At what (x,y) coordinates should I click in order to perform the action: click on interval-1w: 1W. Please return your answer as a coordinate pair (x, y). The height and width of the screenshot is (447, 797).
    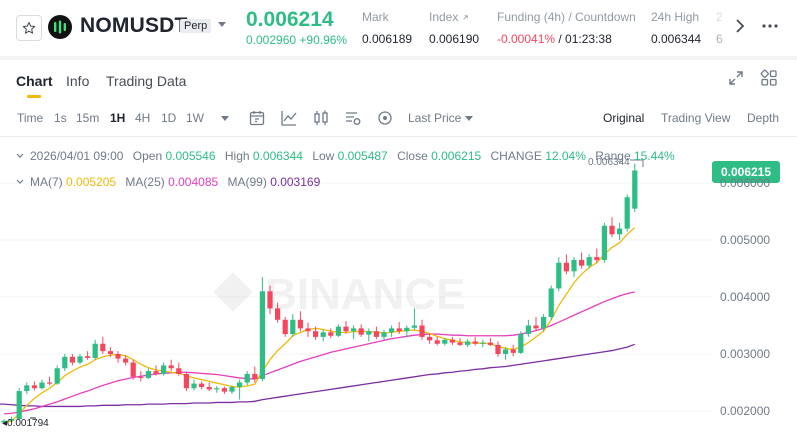
    Looking at the image, I should click on (195, 118).